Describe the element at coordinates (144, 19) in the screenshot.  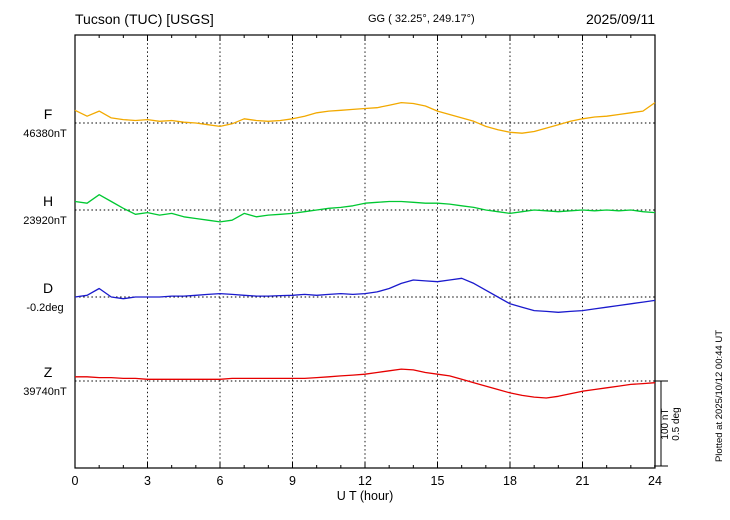
I see `station-title: Tucson (TUC) [USGS]` at that location.